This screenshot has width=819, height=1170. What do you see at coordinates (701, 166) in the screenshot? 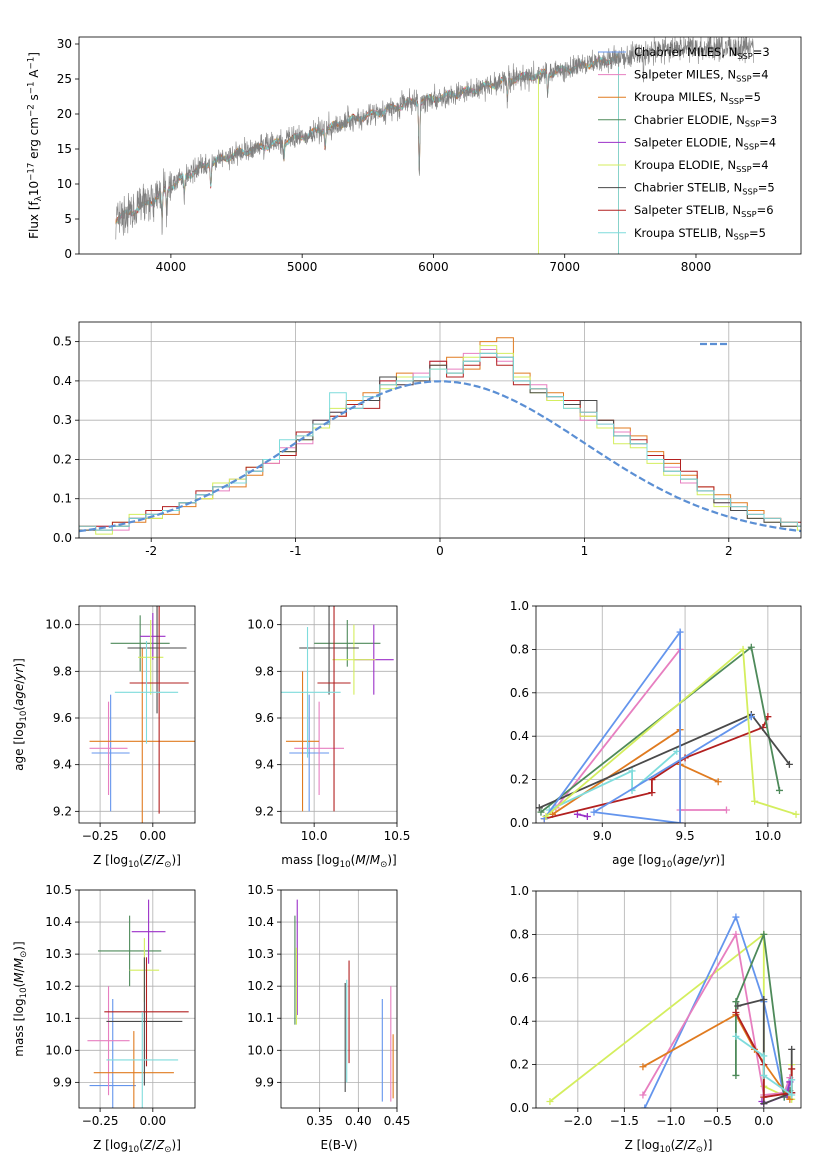
I see `legend-label: Kroupa ELODIE, NSSP=4` at bounding box center [701, 166].